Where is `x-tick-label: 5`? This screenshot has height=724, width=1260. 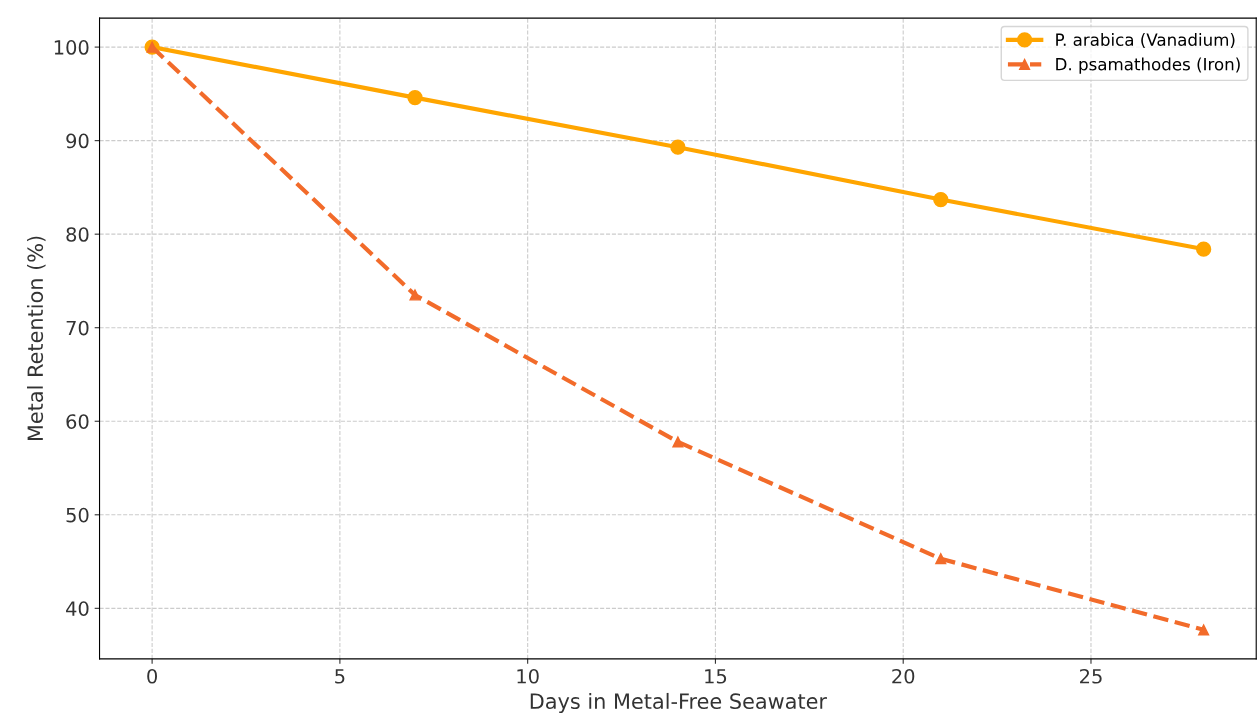 x-tick-label: 5 is located at coordinates (340, 676).